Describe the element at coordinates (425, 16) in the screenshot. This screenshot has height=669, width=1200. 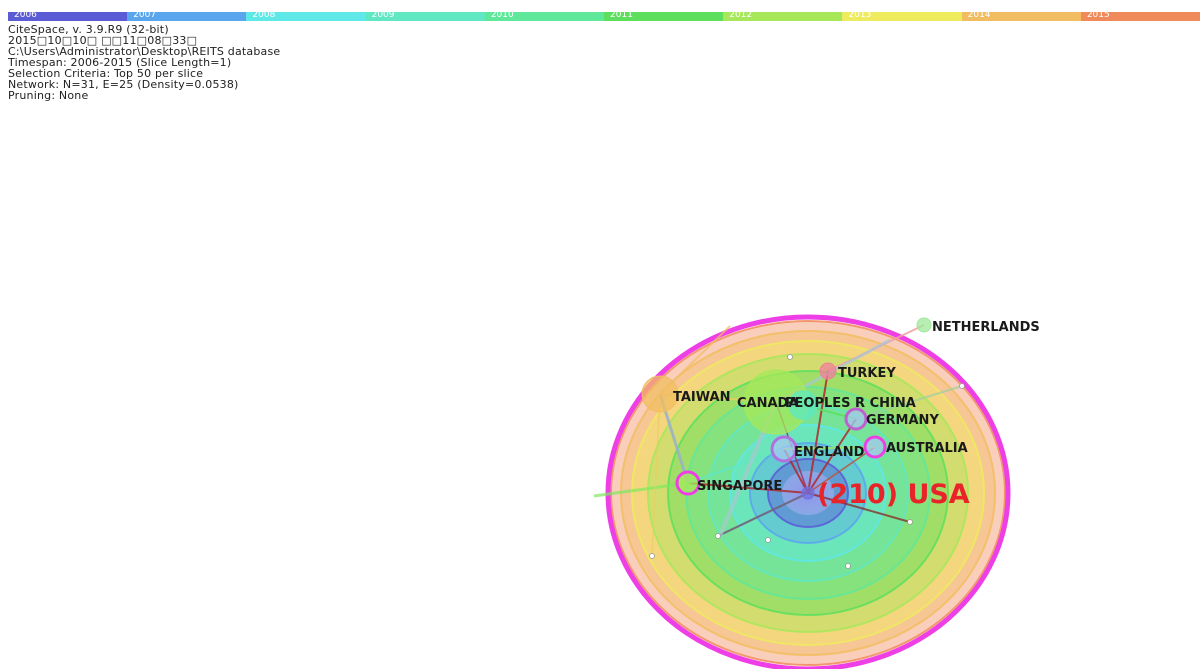
I see `timeline-segment-2009: 2009` at that location.